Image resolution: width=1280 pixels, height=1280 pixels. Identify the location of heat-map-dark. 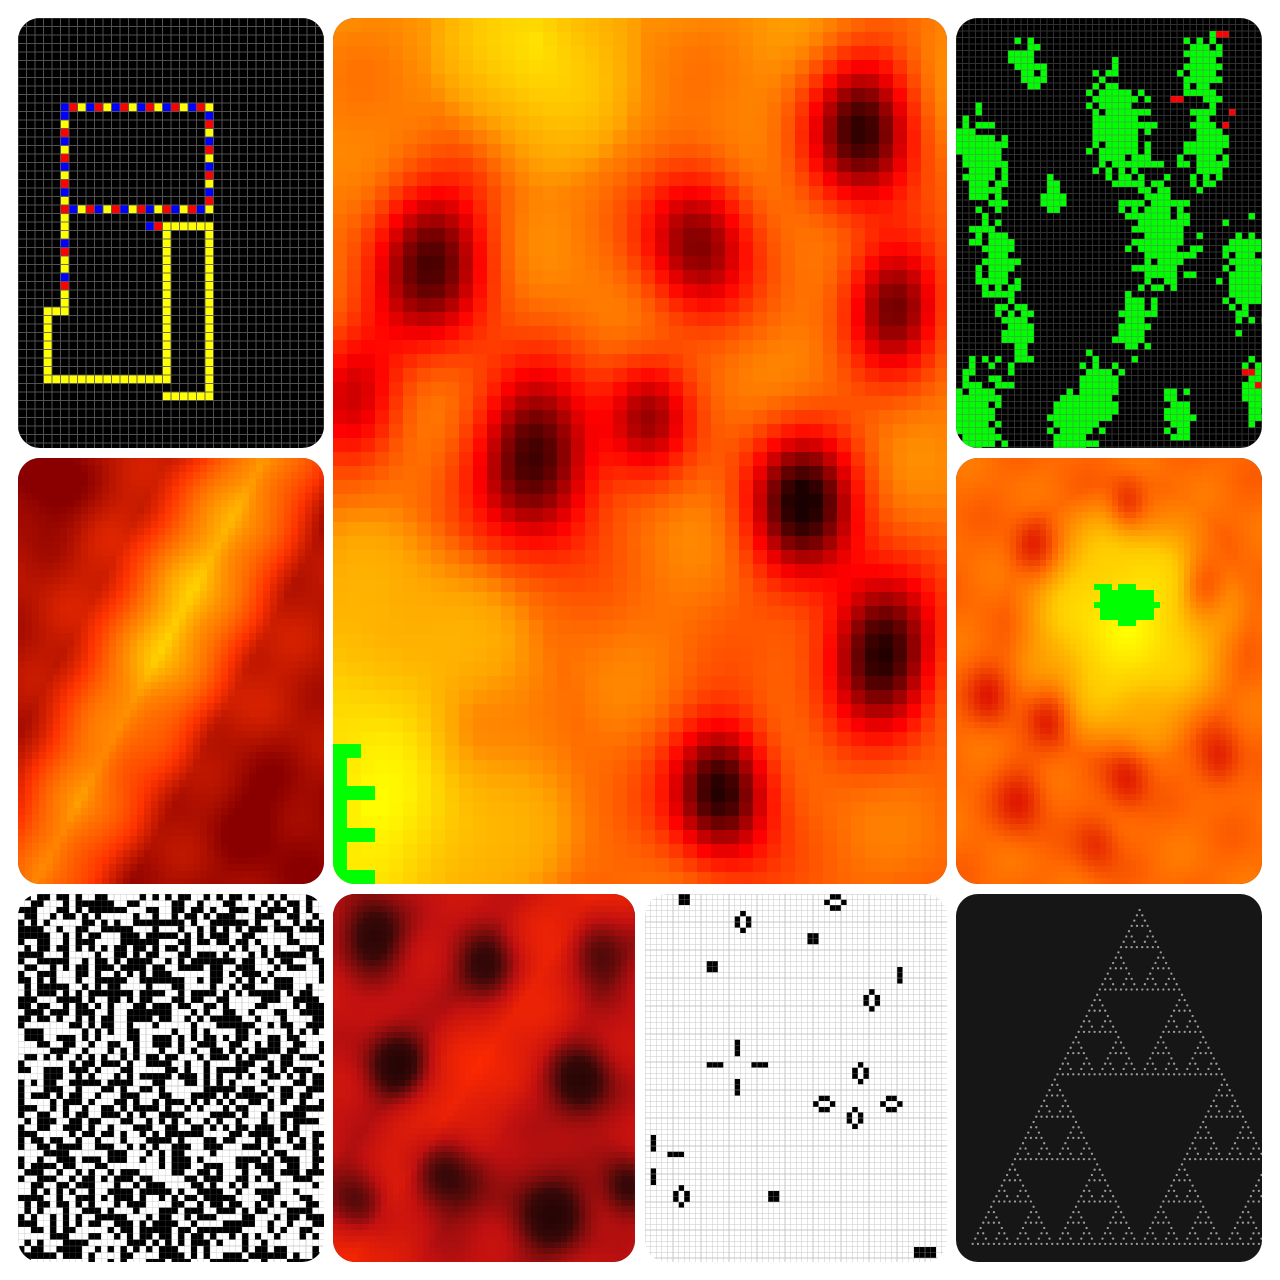
(484, 1078).